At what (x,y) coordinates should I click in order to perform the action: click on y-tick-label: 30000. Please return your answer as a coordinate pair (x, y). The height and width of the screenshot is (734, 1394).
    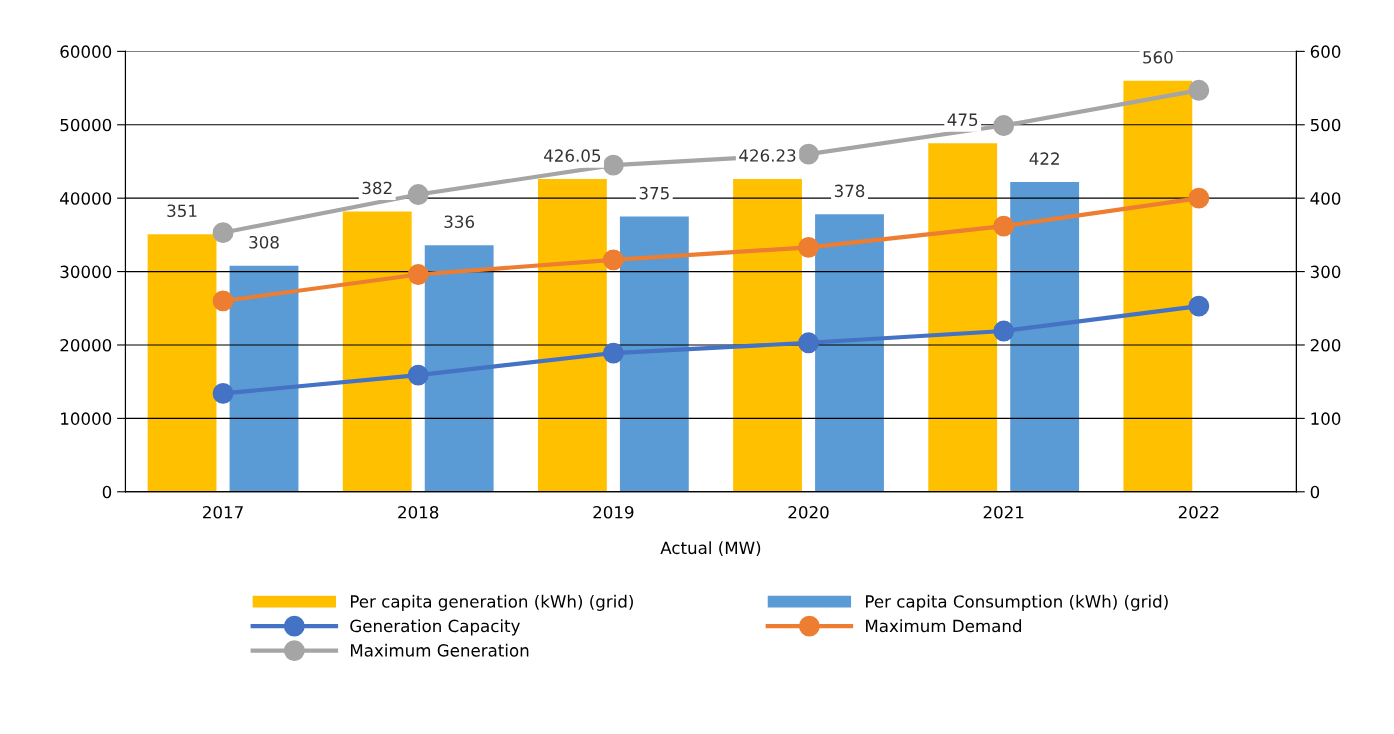
    Looking at the image, I should click on (86, 272).